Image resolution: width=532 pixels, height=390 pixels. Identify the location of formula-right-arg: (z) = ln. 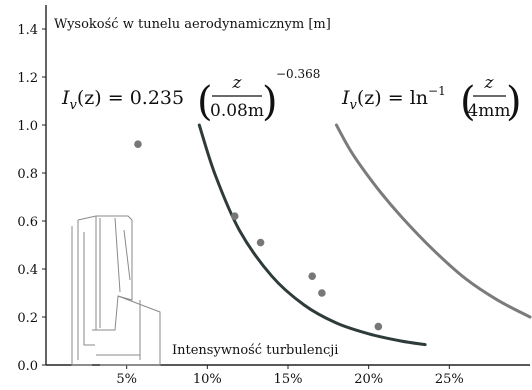
(392, 98).